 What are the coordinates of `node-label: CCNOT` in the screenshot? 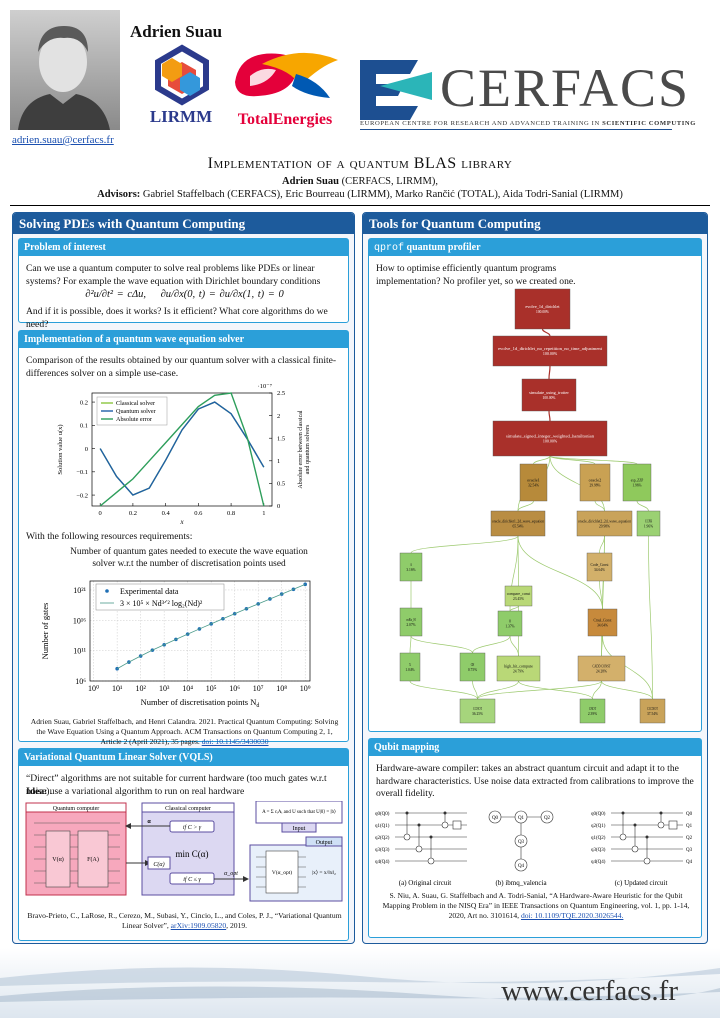 It's located at (478, 709).